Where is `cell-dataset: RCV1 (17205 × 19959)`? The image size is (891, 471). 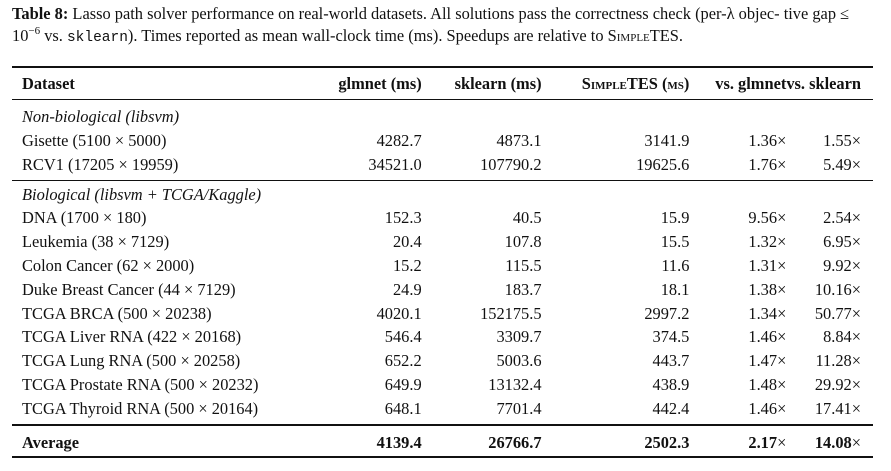
cell-dataset: RCV1 (17205 × 19959) is located at coordinates (152, 165).